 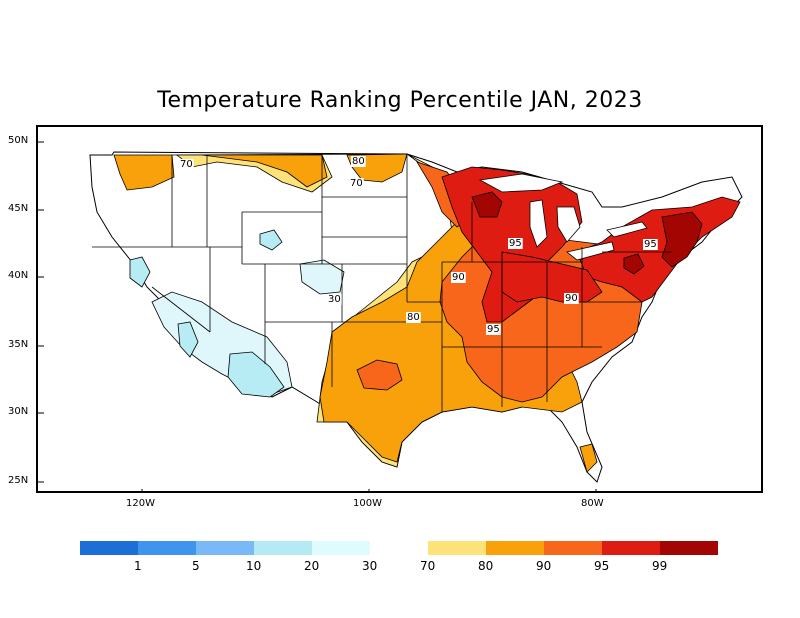 I want to click on colorbar-warm, so click(x=573, y=548).